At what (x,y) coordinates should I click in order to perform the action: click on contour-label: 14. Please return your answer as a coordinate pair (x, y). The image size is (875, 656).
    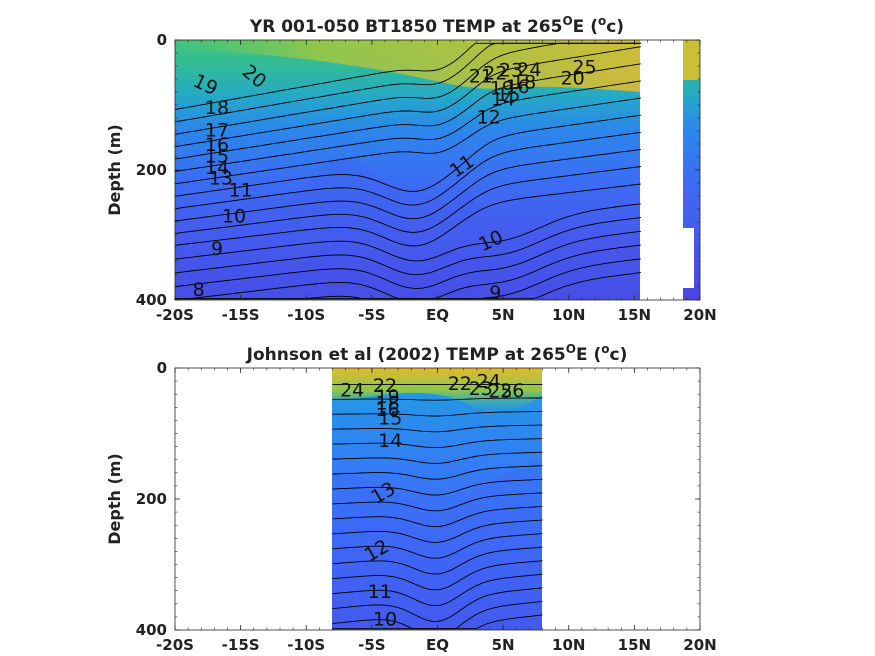
    Looking at the image, I should click on (503, 99).